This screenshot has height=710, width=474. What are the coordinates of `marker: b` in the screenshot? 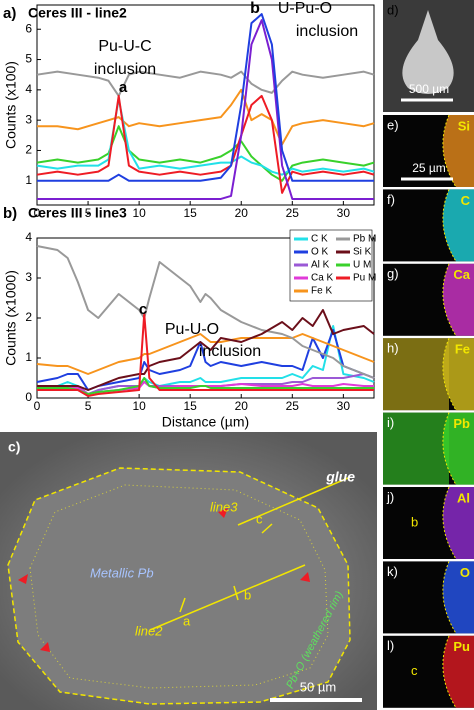 It's located at (414, 521).